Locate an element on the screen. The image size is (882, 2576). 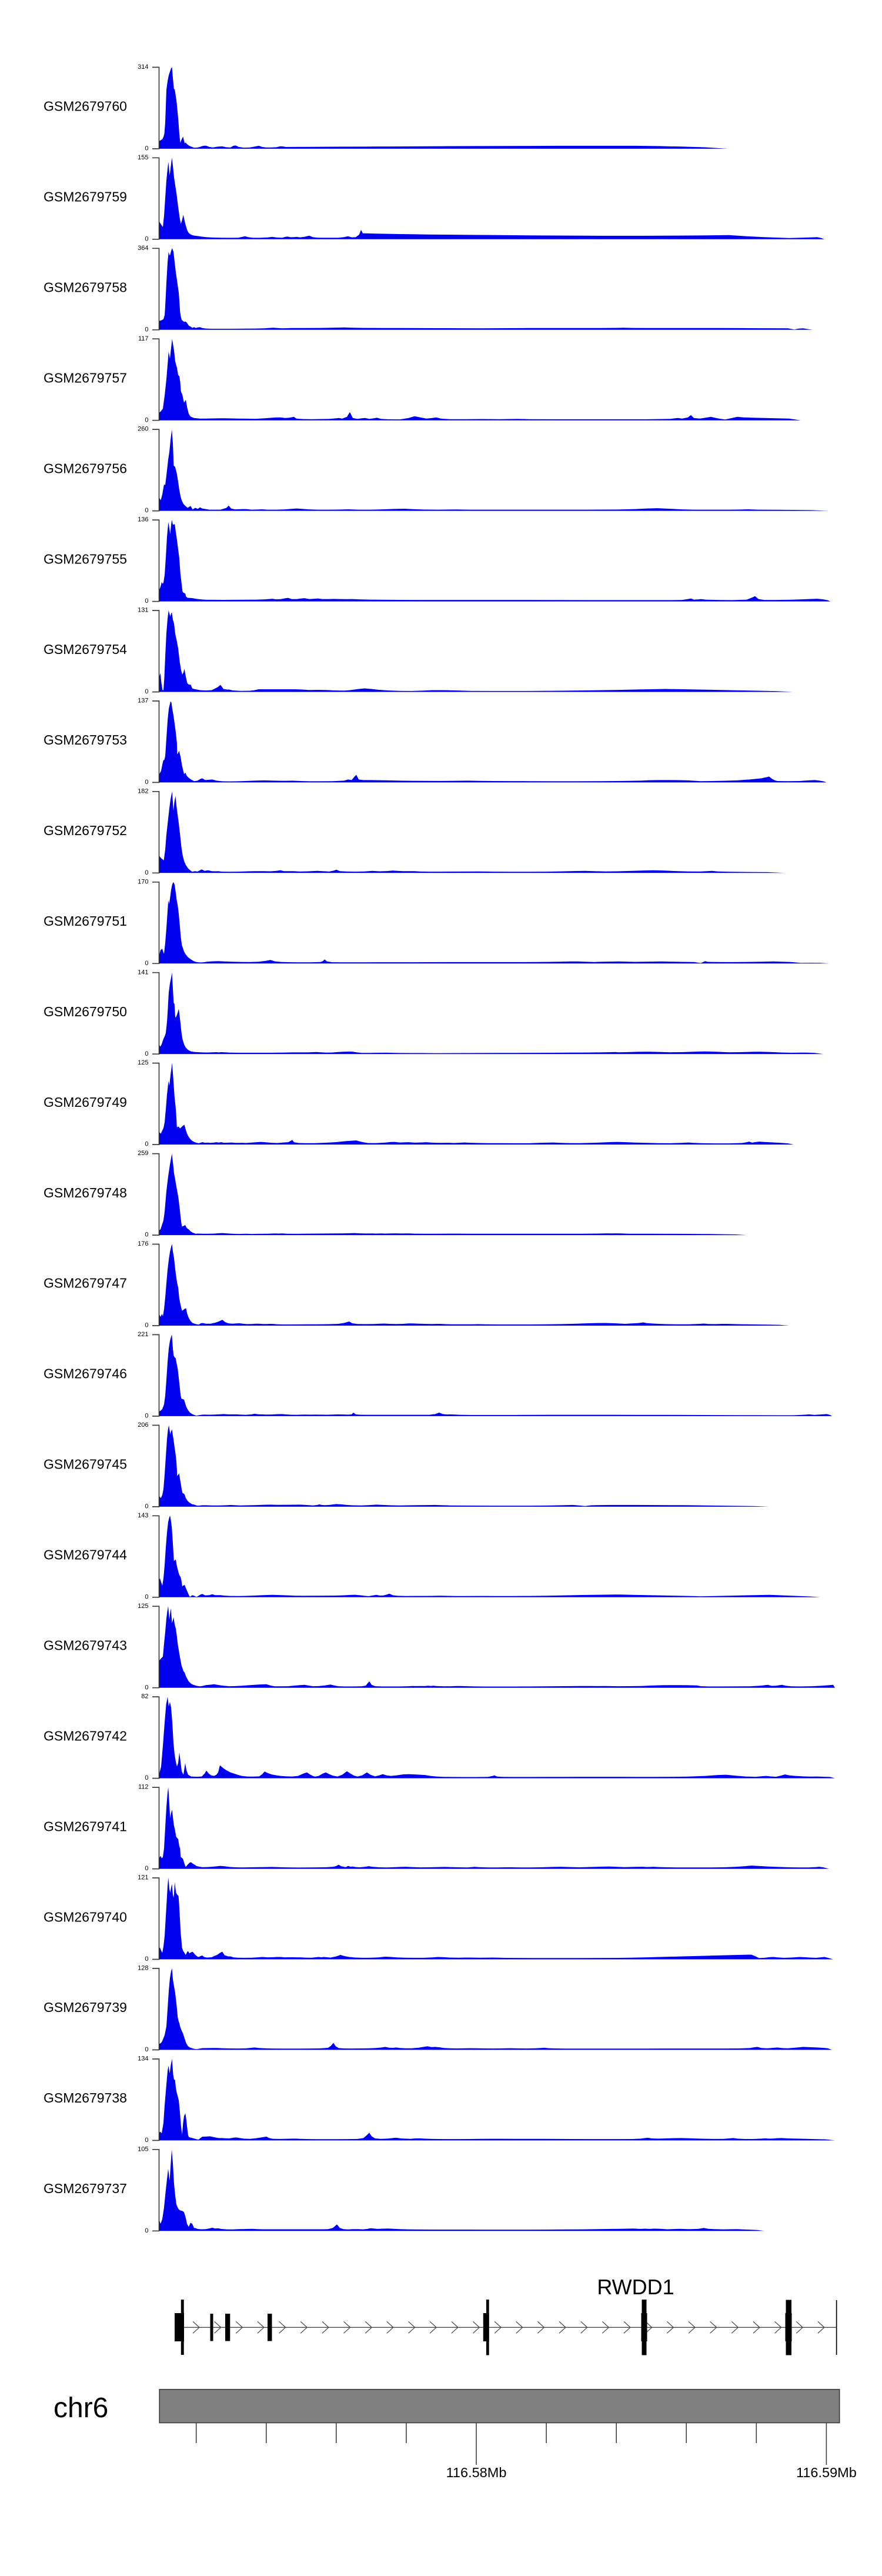
svg-text: GSM2679758 is located at coordinates (85, 287).